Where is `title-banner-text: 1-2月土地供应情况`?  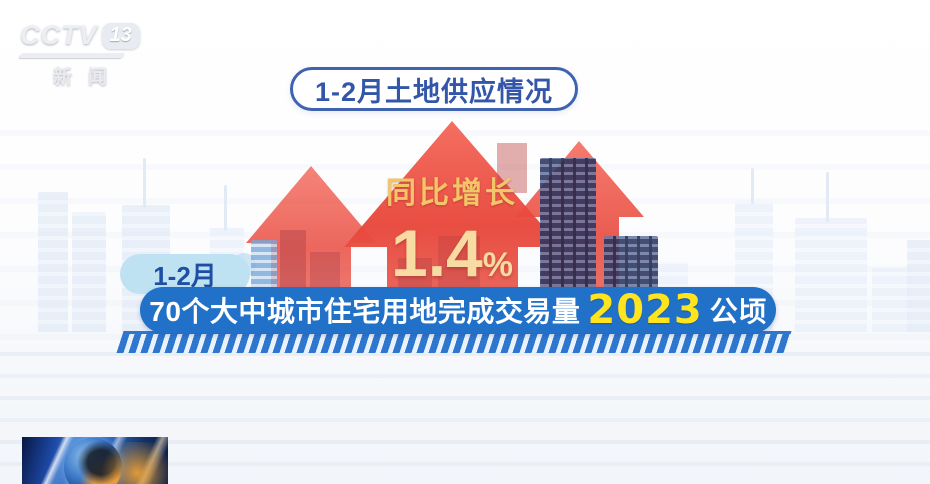
title-banner-text: 1-2月土地供应情况 is located at coordinates (434, 91).